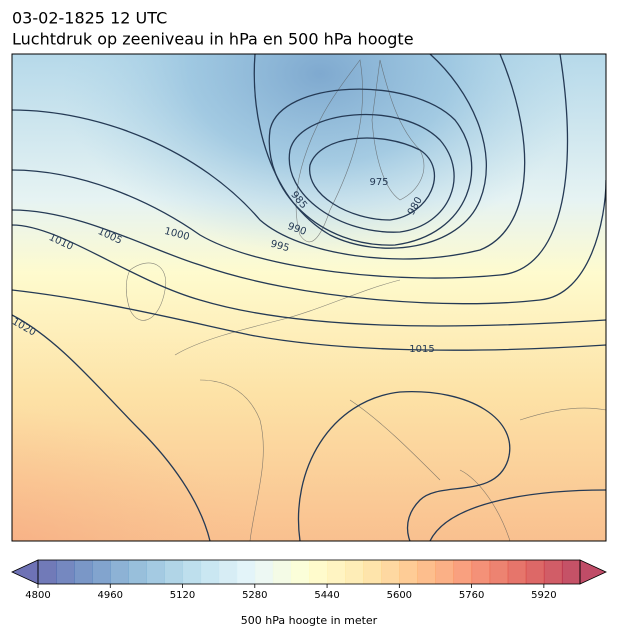 Image resolution: width=618 pixels, height=639 pixels. I want to click on colorbar: 4800 4960 5120 5280 5440 5600 5760 5920, so click(309, 580).